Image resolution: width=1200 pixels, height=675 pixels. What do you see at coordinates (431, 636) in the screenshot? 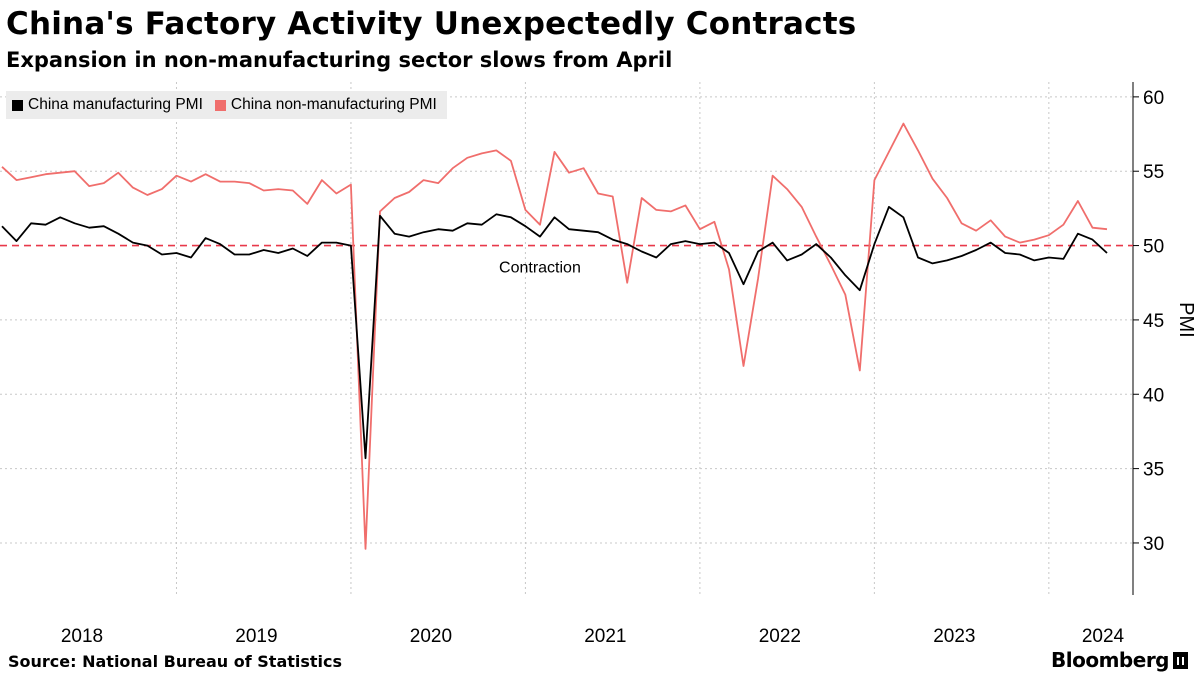
I see `x-tick-label: 2020` at bounding box center [431, 636].